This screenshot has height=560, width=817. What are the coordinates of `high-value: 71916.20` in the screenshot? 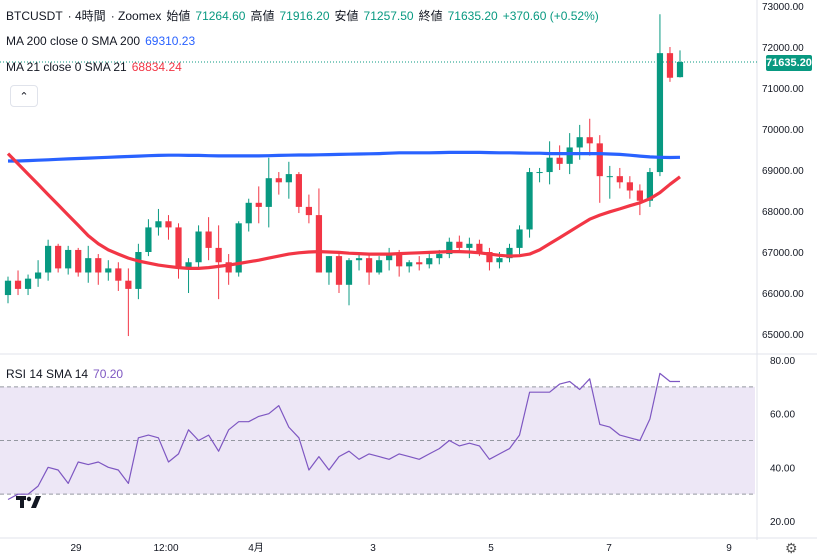 It's located at (304, 15).